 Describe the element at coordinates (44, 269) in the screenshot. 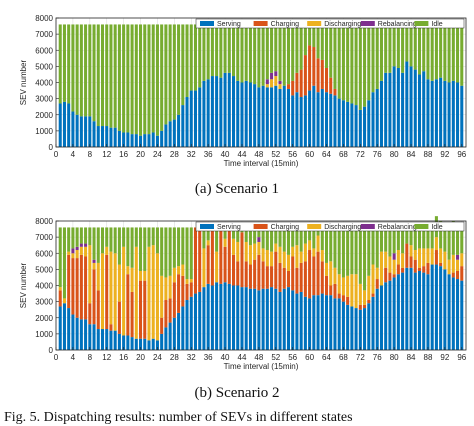

I see `y-tick-label: 5000` at that location.